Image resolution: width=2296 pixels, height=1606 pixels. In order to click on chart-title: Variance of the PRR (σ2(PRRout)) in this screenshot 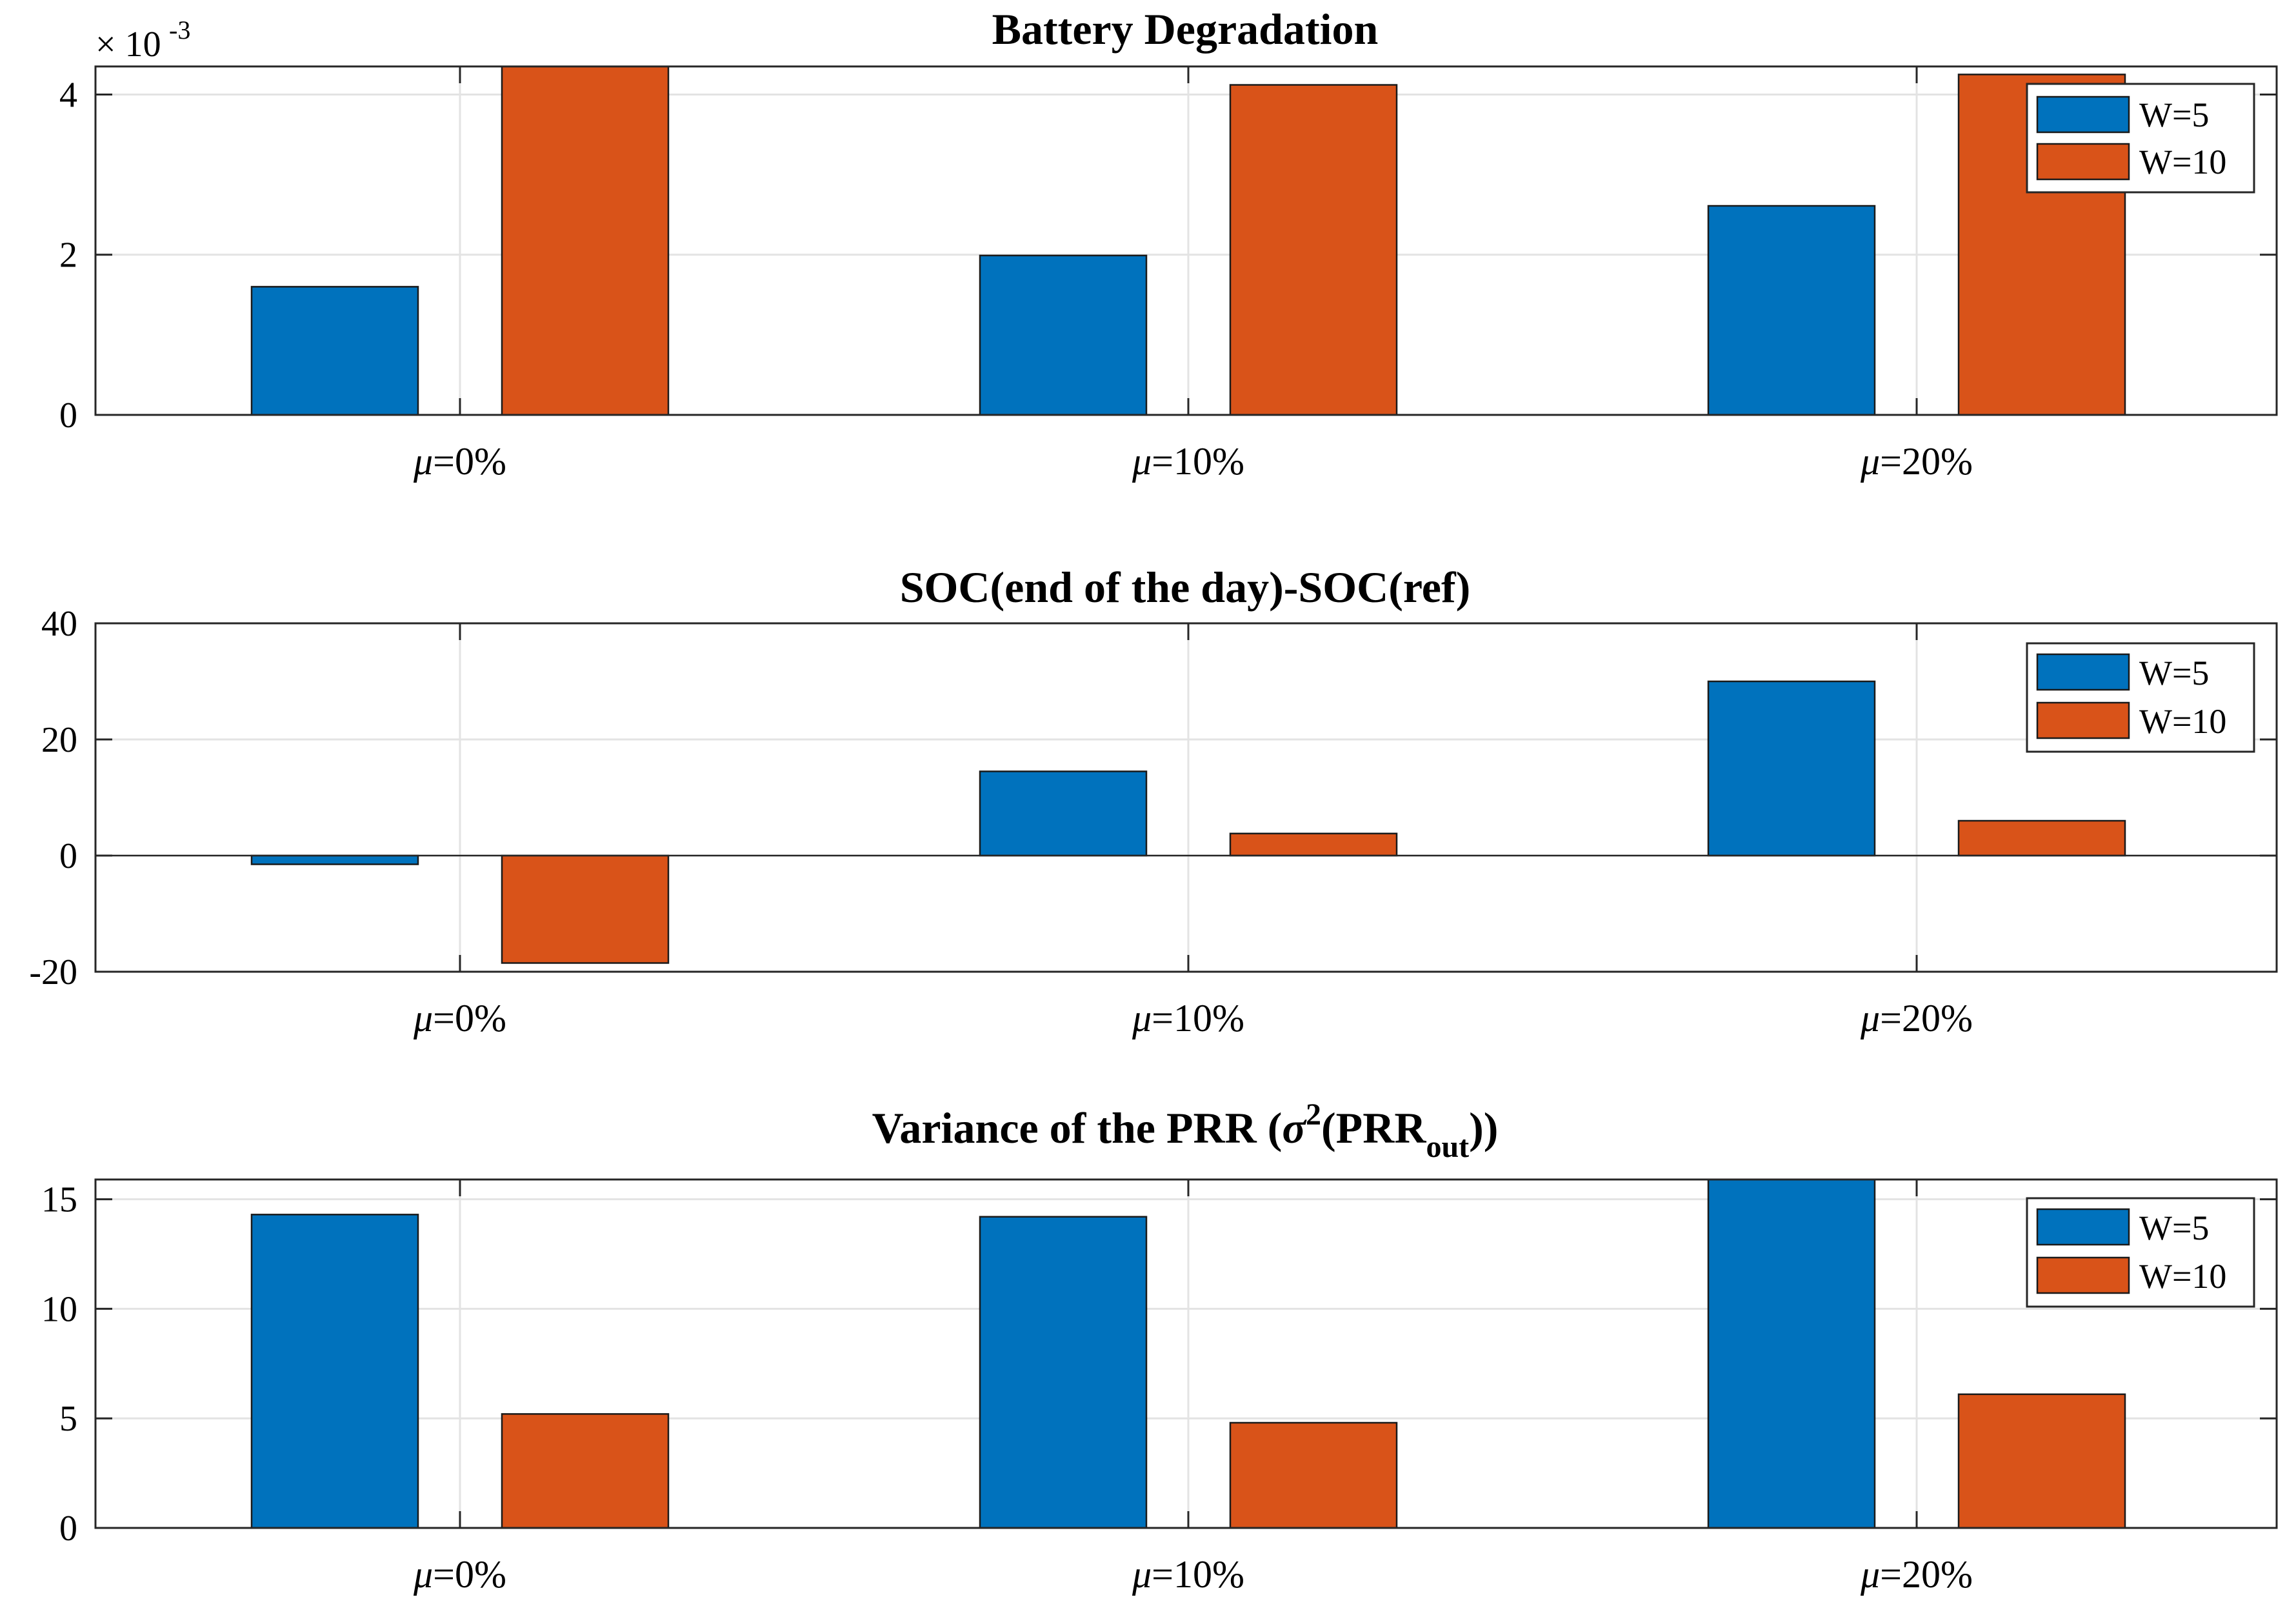, I will do `click(1185, 1131)`.